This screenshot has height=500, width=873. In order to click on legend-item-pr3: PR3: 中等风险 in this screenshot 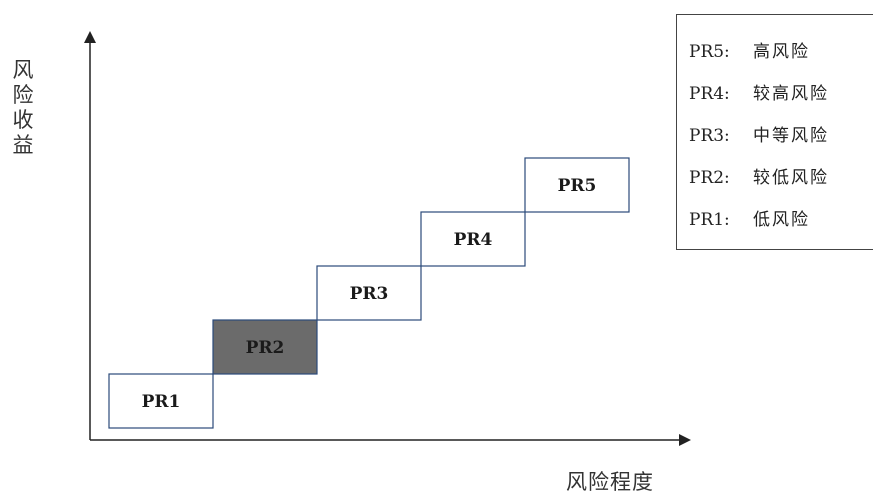, I will do `click(759, 133)`.